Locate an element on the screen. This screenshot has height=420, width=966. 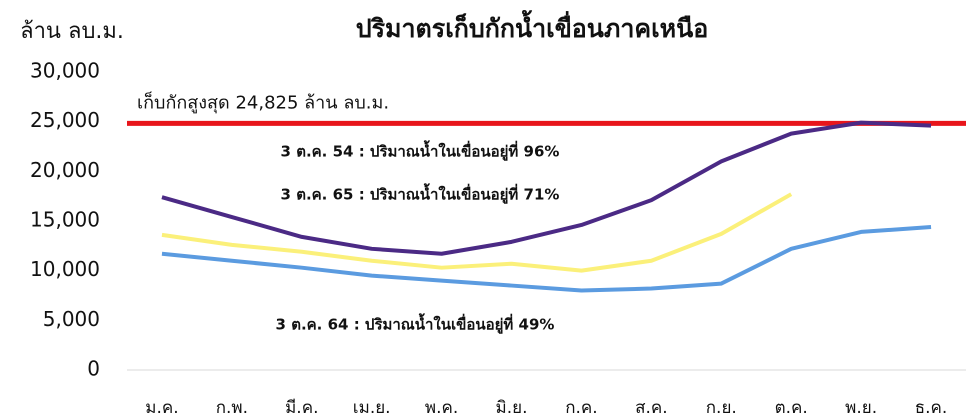
x-tick-label: ต.ค. is located at coordinates (791, 408).